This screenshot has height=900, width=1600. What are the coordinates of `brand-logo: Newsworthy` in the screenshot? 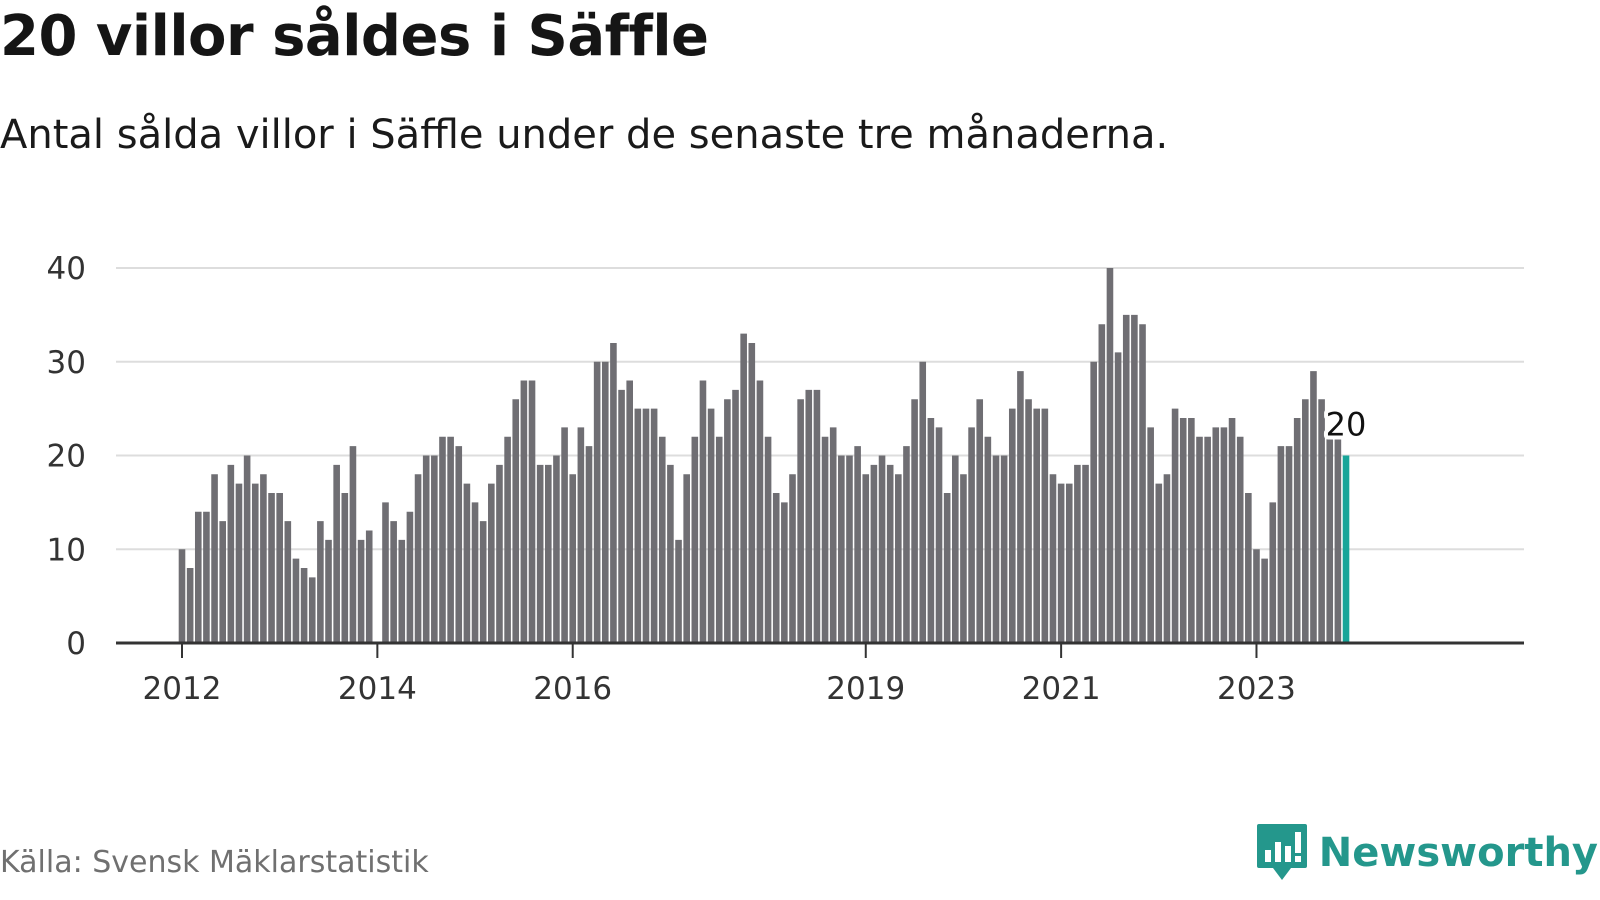 It's located at (1426, 853).